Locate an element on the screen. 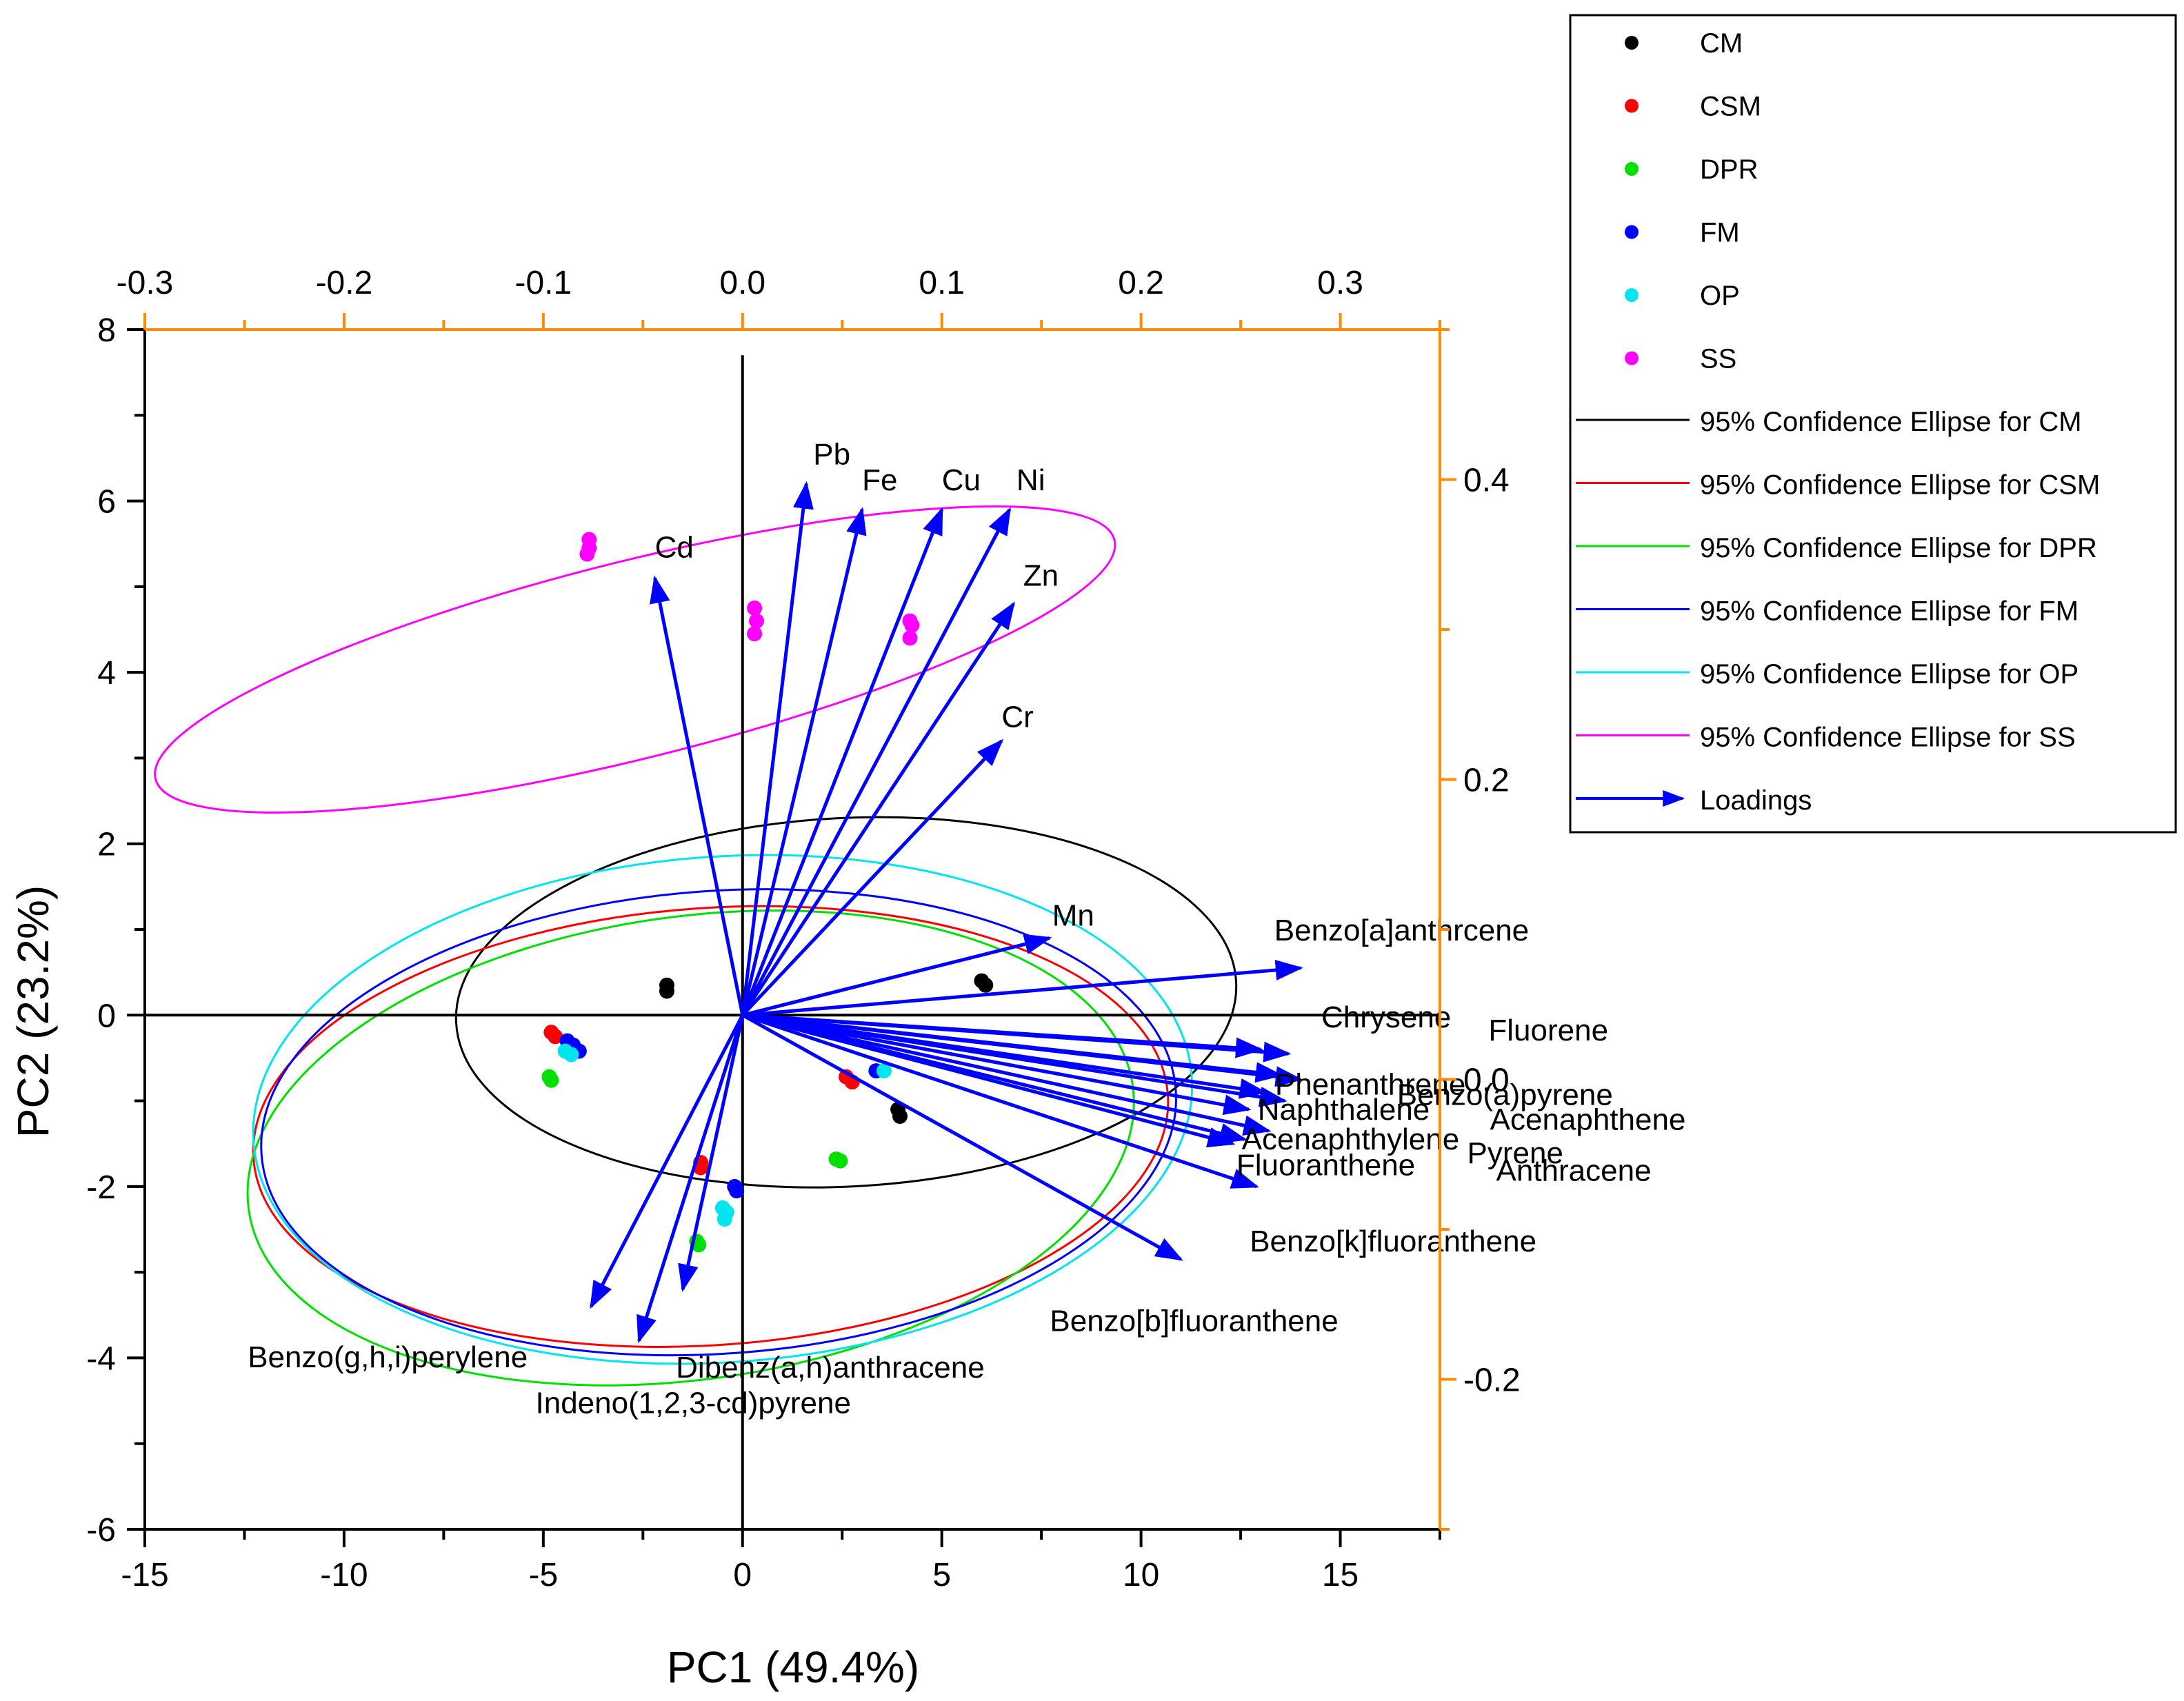 The width and height of the screenshot is (2184, 1701). loading-label-ni: Ni is located at coordinates (1030, 480).